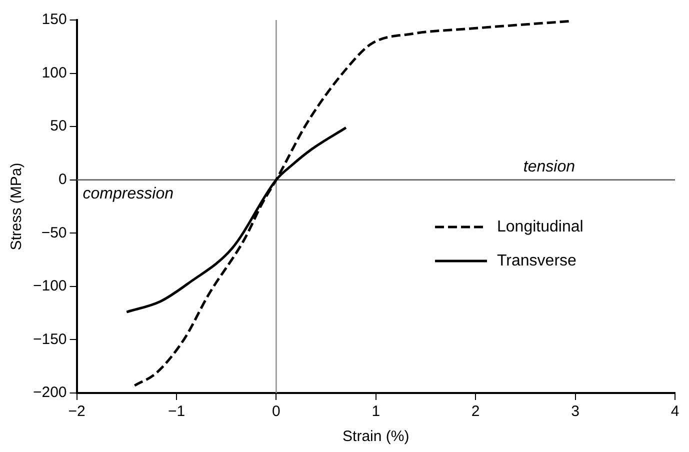  What do you see at coordinates (54, 73) in the screenshot?
I see `y-tick-label: 100` at bounding box center [54, 73].